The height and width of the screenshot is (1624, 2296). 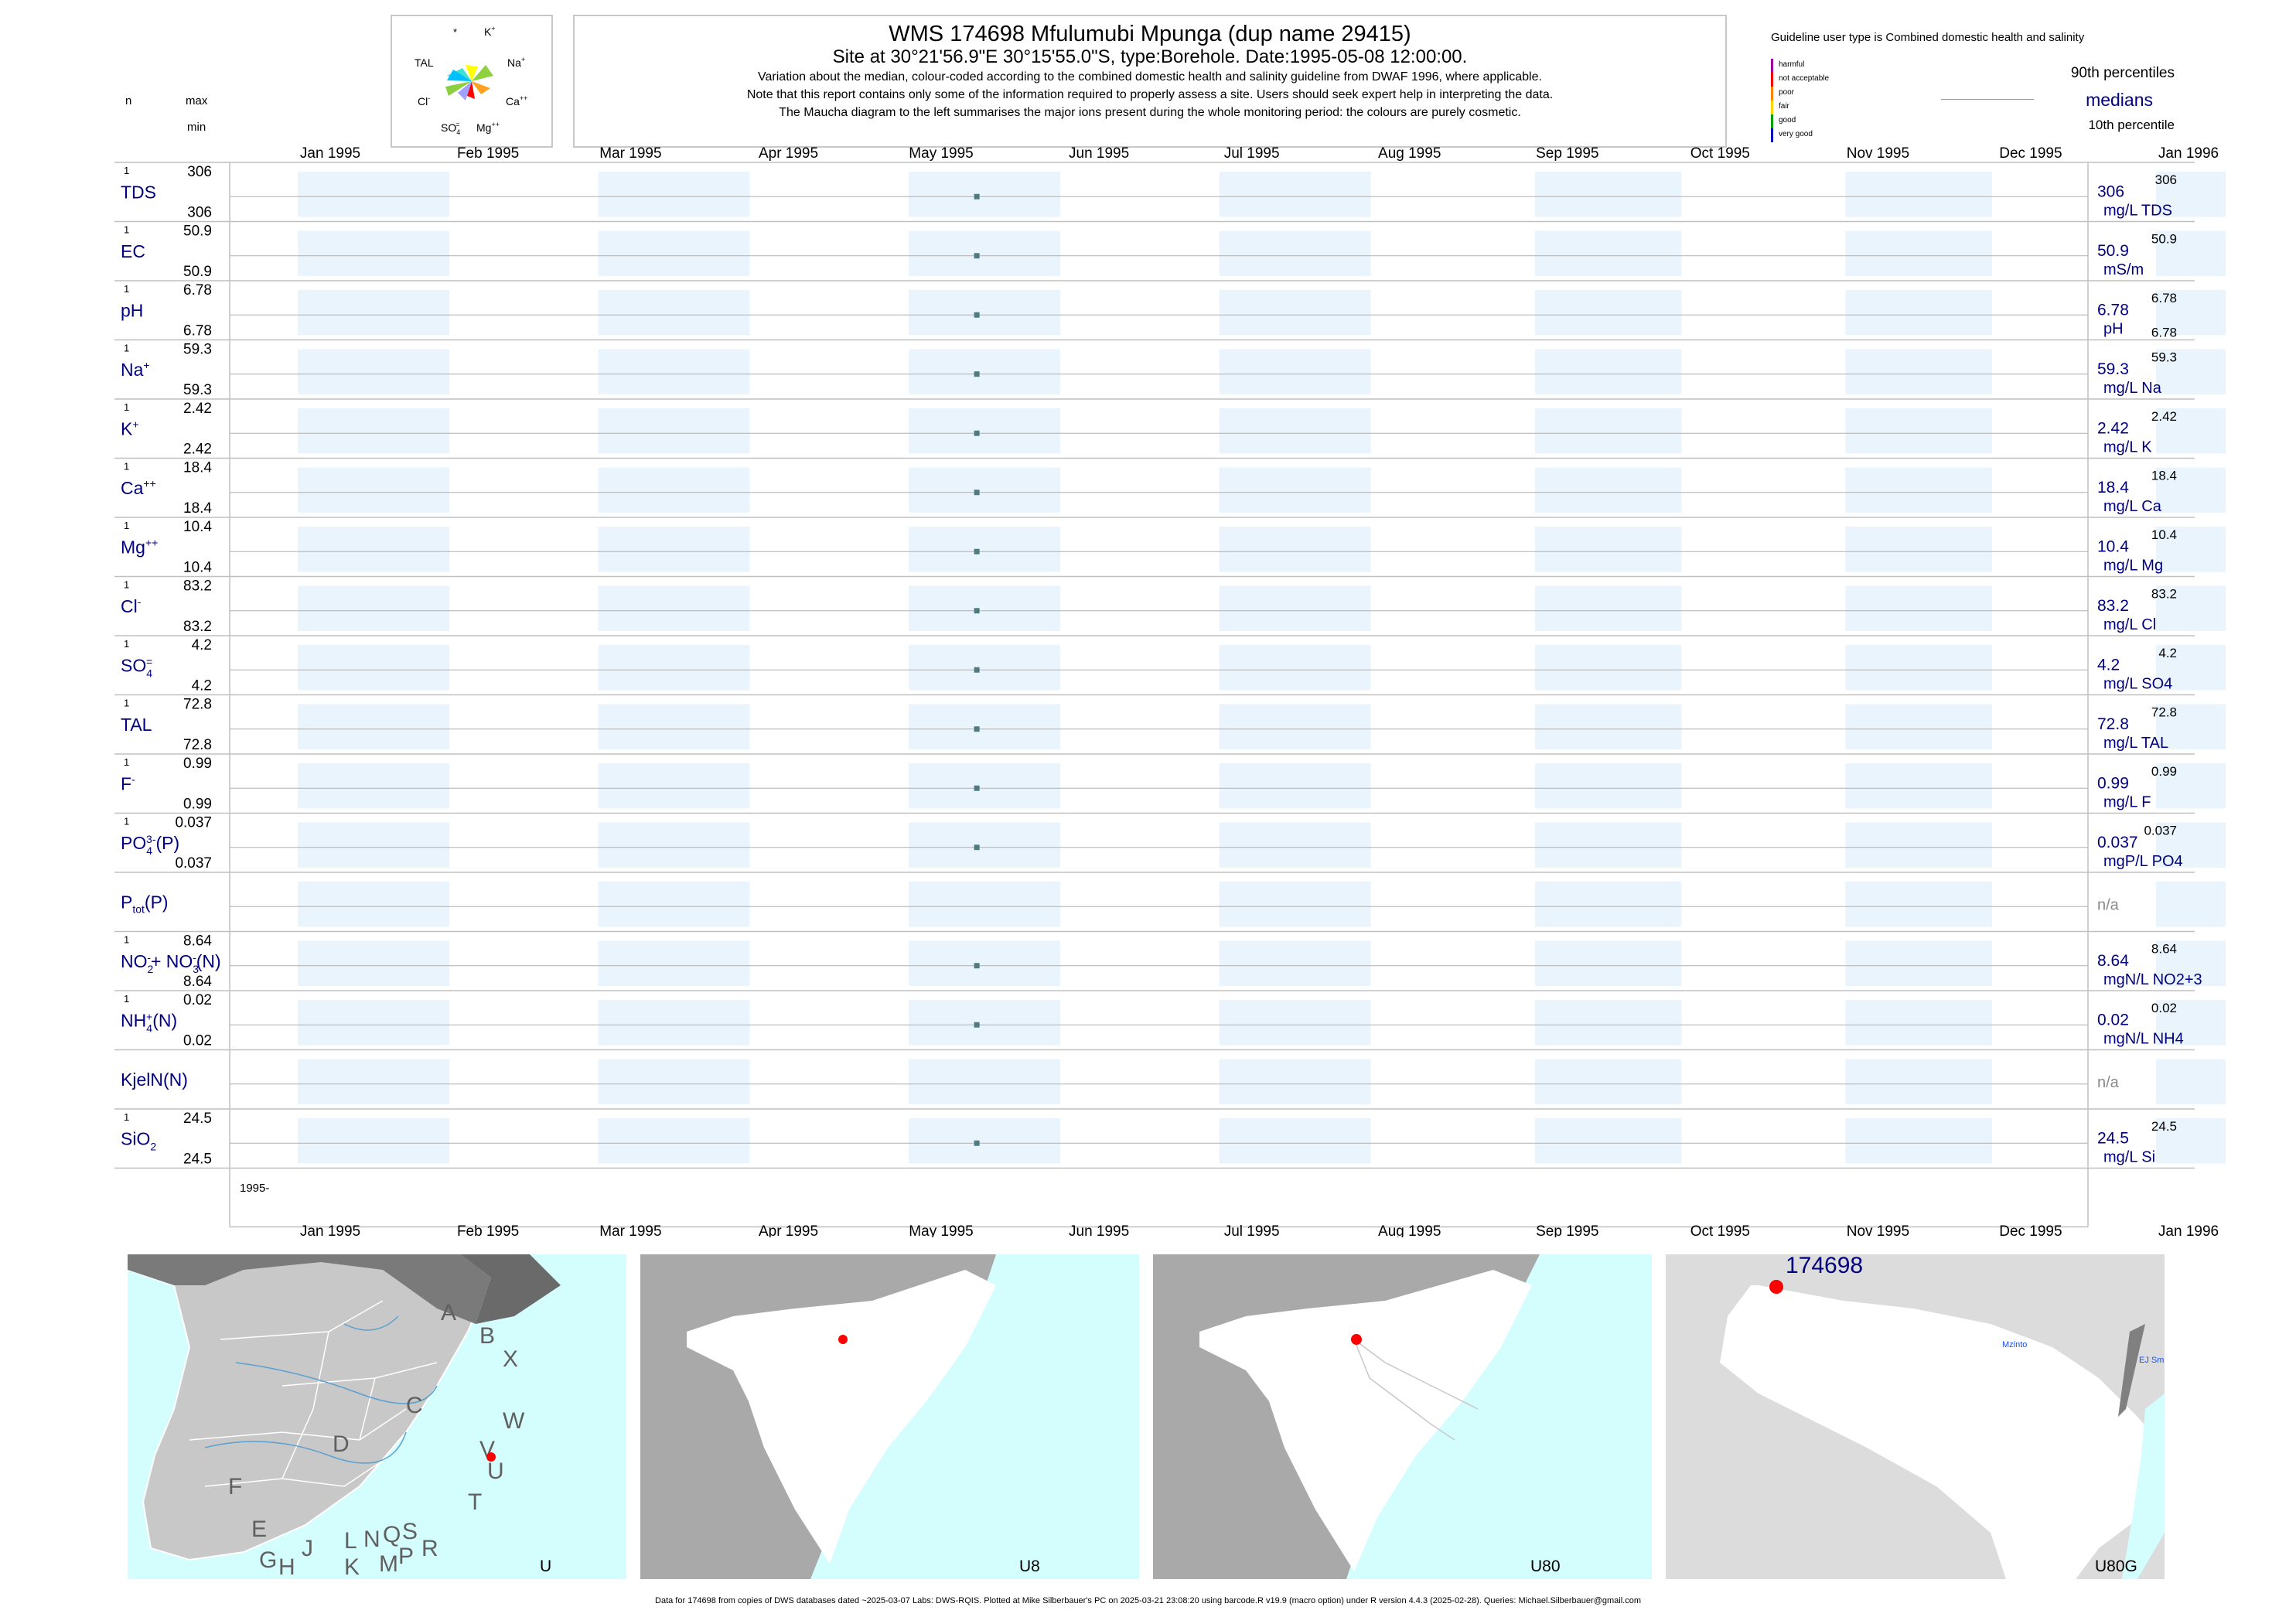 I want to click on row-p90: 18.4, so click(x=2164, y=476).